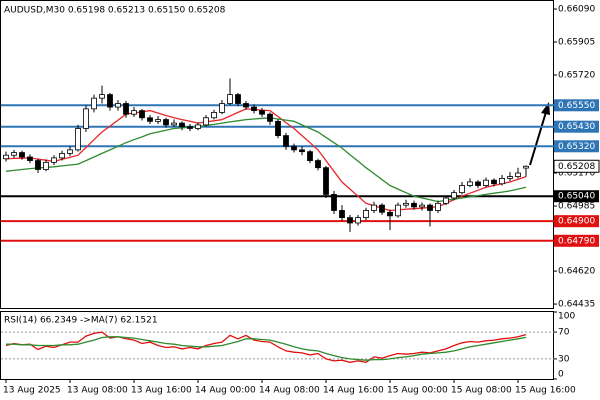 Image resolution: width=600 pixels, height=400 pixels. Describe the element at coordinates (32, 391) in the screenshot. I see `x-tick-label: 13 Aug 2025` at that location.